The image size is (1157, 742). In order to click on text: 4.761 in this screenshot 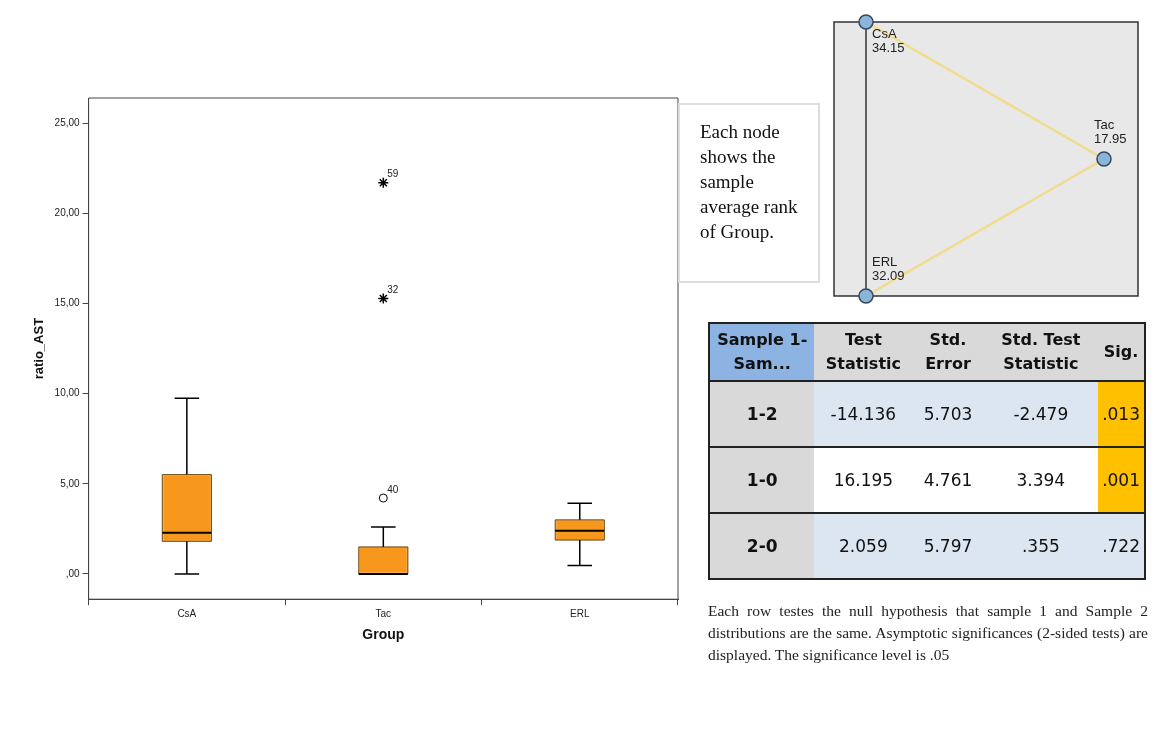, I will do `click(948, 480)`.